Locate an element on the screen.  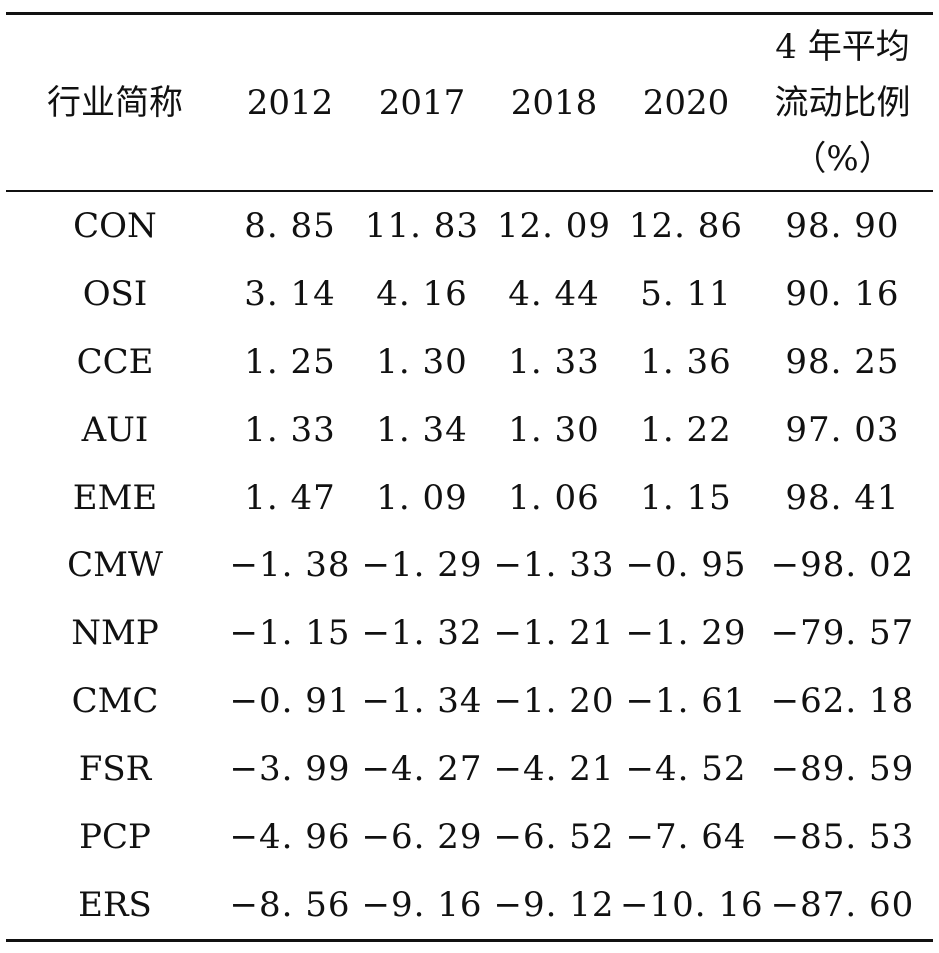
cell-year-2017: −1. 34 is located at coordinates (422, 701).